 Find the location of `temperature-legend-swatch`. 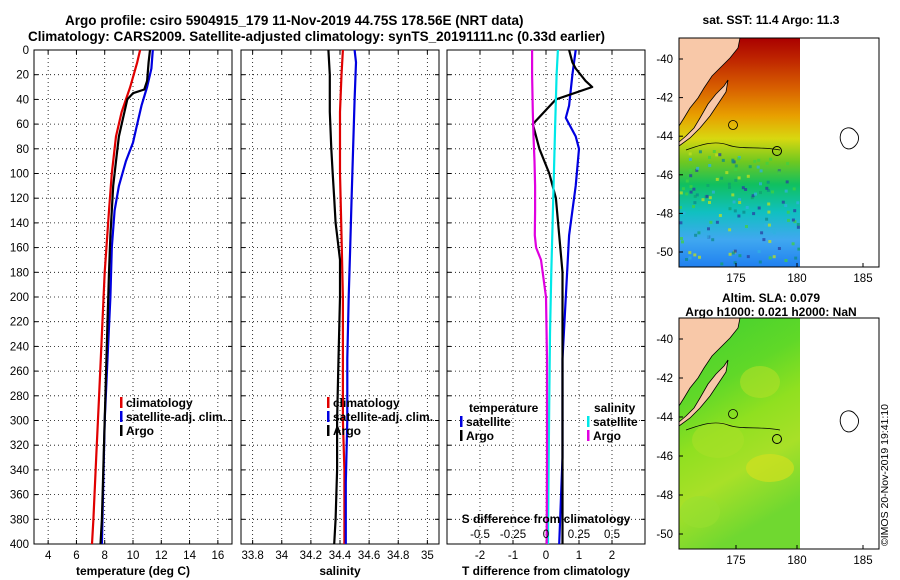

temperature-legend-swatch is located at coordinates (121, 402).